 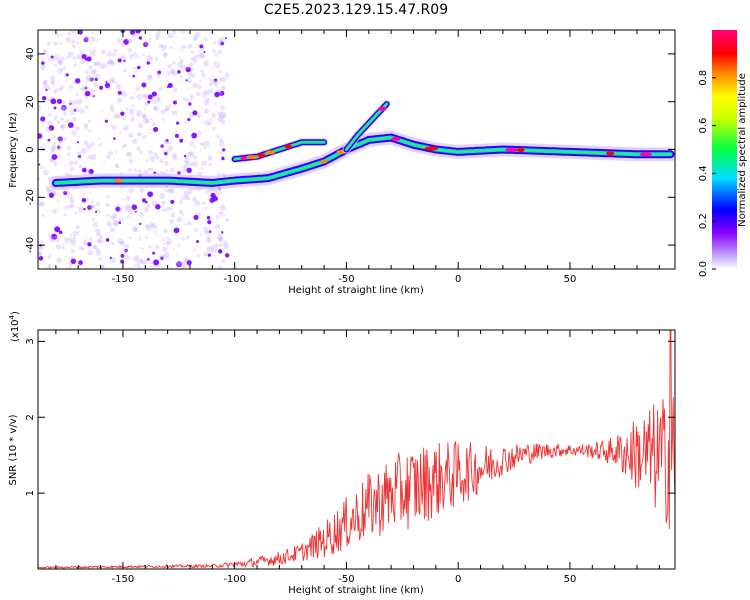 I want to click on colorbar-ticks: 0.0 0.2 0.4 0.6 0.8, so click(x=707, y=173).